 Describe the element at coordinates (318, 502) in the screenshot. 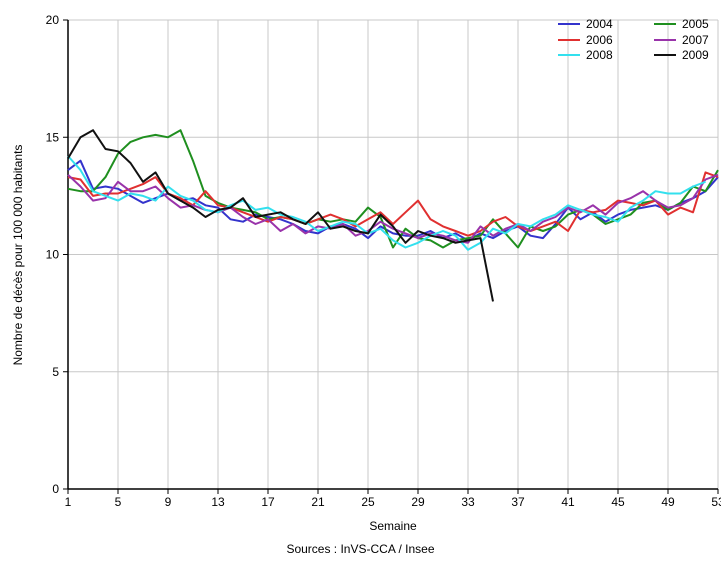

I see `x-tick-label: 21` at that location.